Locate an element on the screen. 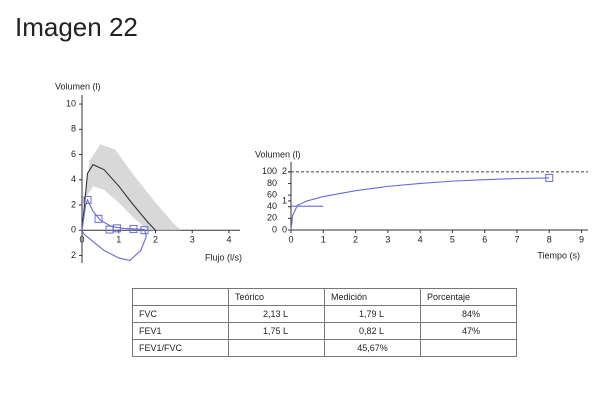  table-cell: 84% is located at coordinates (468, 314).